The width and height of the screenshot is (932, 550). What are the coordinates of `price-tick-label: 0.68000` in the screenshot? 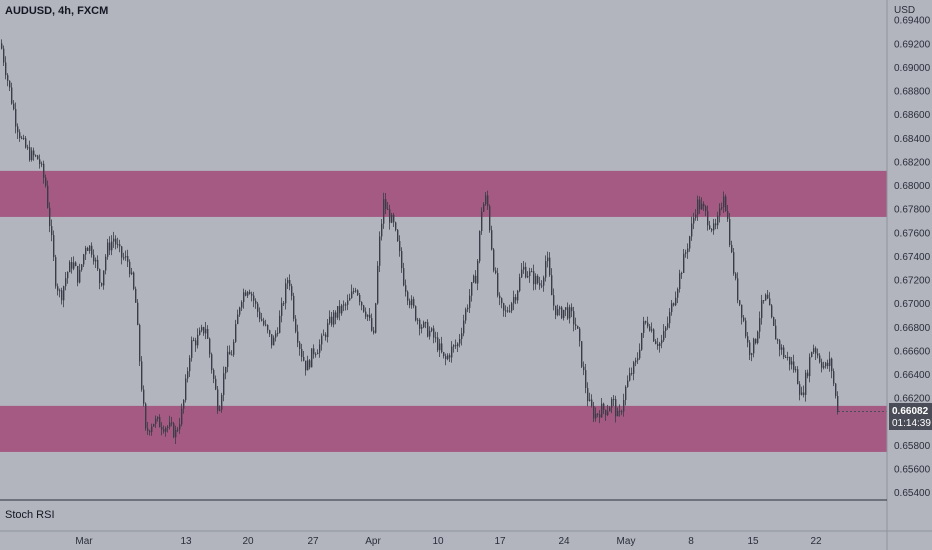 It's located at (912, 186).